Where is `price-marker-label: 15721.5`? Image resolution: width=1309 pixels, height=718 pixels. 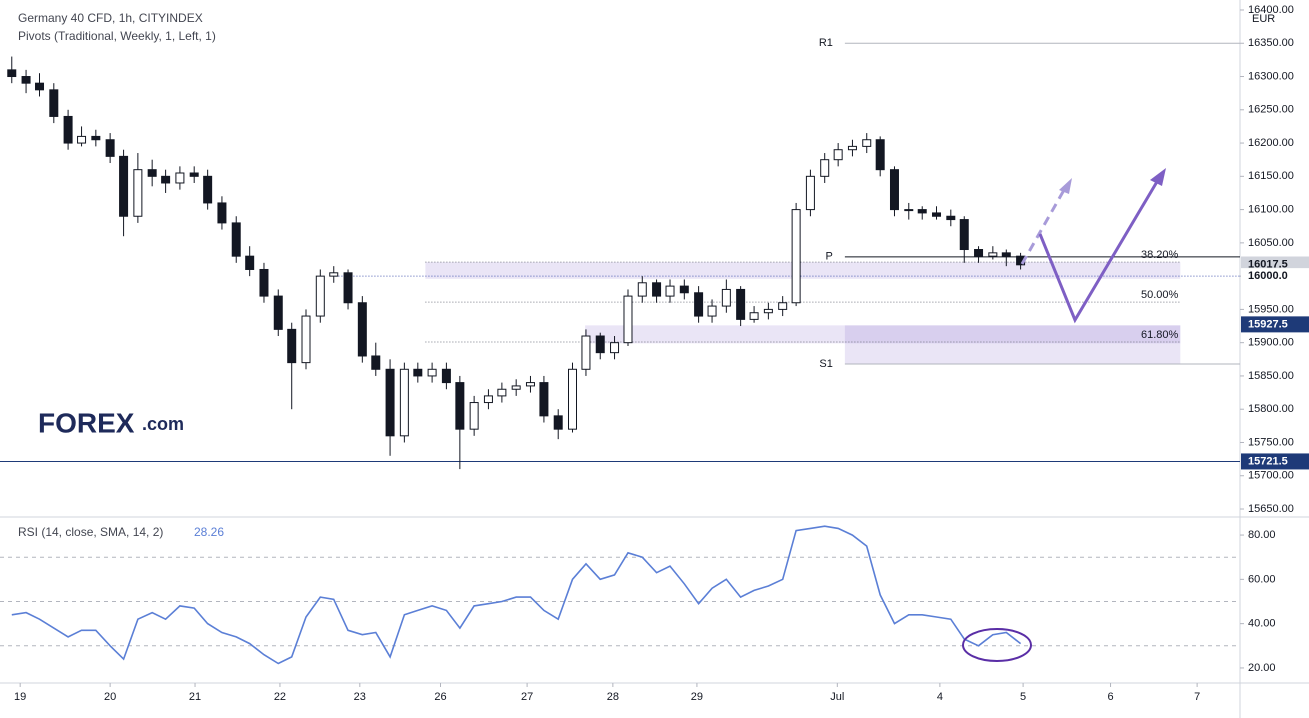 price-marker-label: 15721.5 is located at coordinates (1268, 461).